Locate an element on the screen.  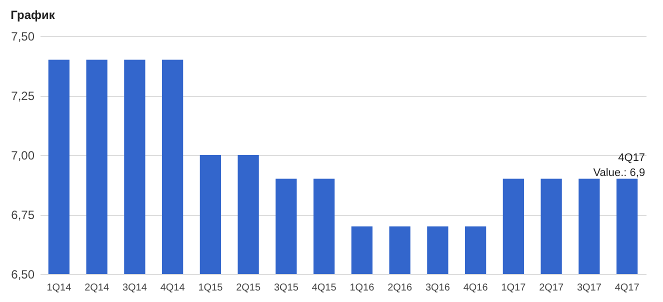
y-tick-label: 7,00 is located at coordinates (23, 155).